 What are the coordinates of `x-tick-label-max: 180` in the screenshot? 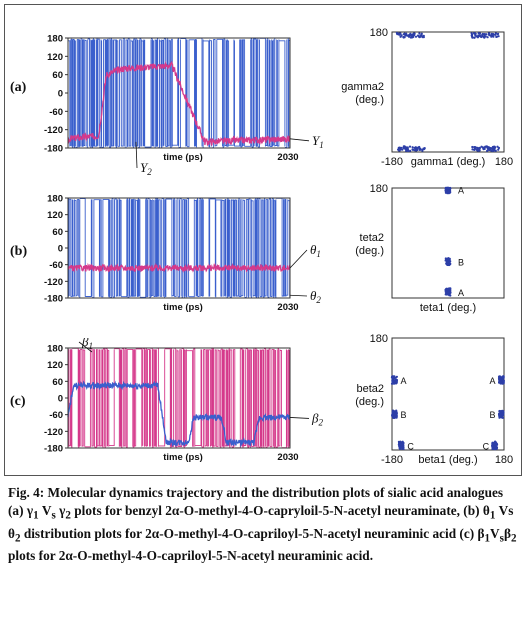 It's located at (504, 460).